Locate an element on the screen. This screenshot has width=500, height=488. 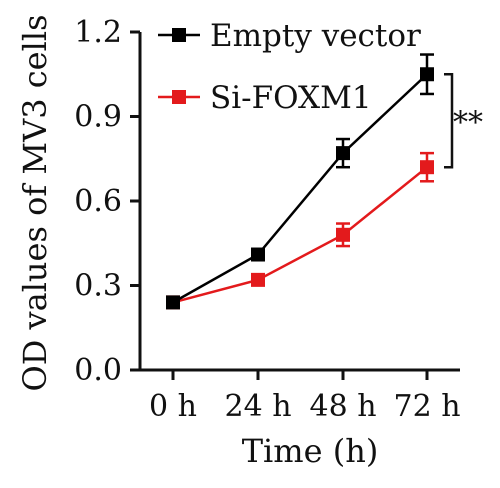
x-tick-label: 48 h is located at coordinates (342, 406).